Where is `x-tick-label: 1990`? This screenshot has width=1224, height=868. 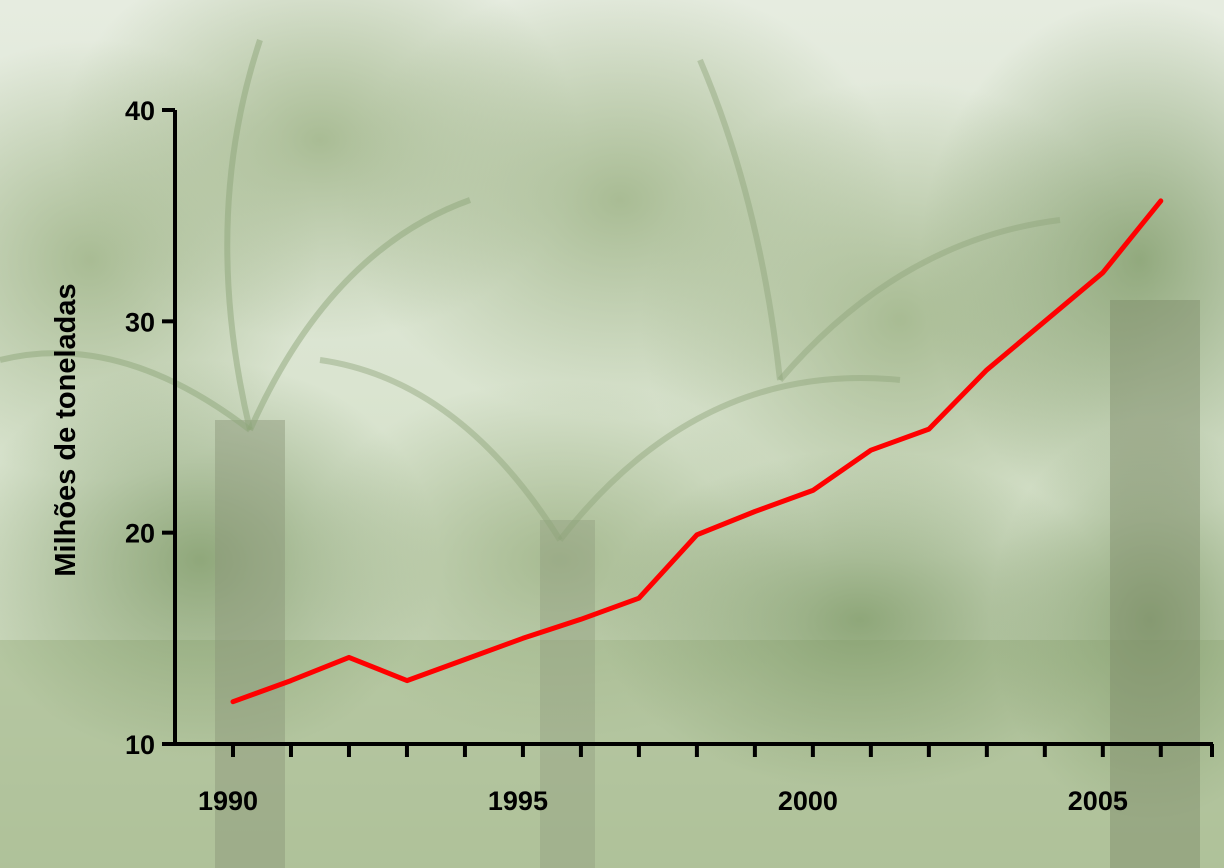 x-tick-label: 1990 is located at coordinates (228, 801).